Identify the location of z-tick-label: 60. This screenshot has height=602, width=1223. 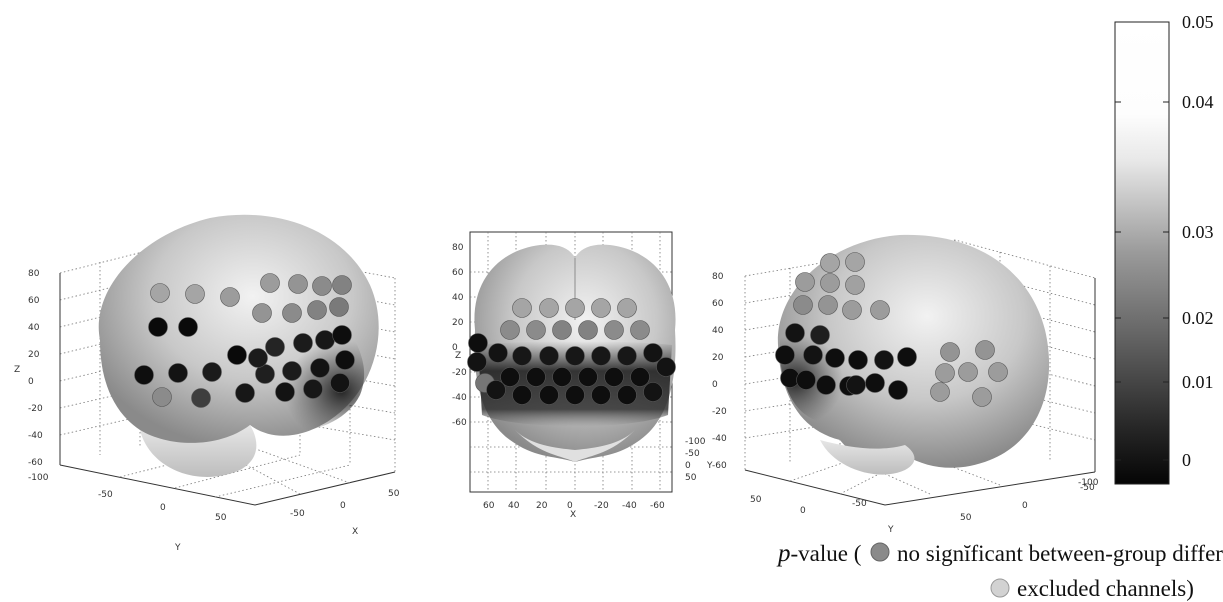
(458, 273).